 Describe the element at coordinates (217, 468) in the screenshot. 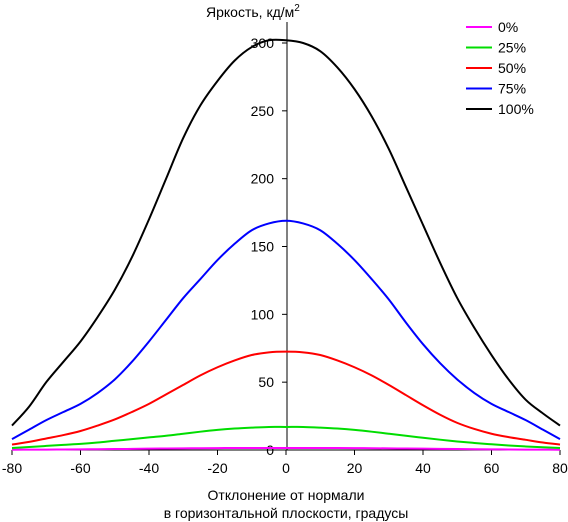

I see `x-tick-label: -20` at that location.